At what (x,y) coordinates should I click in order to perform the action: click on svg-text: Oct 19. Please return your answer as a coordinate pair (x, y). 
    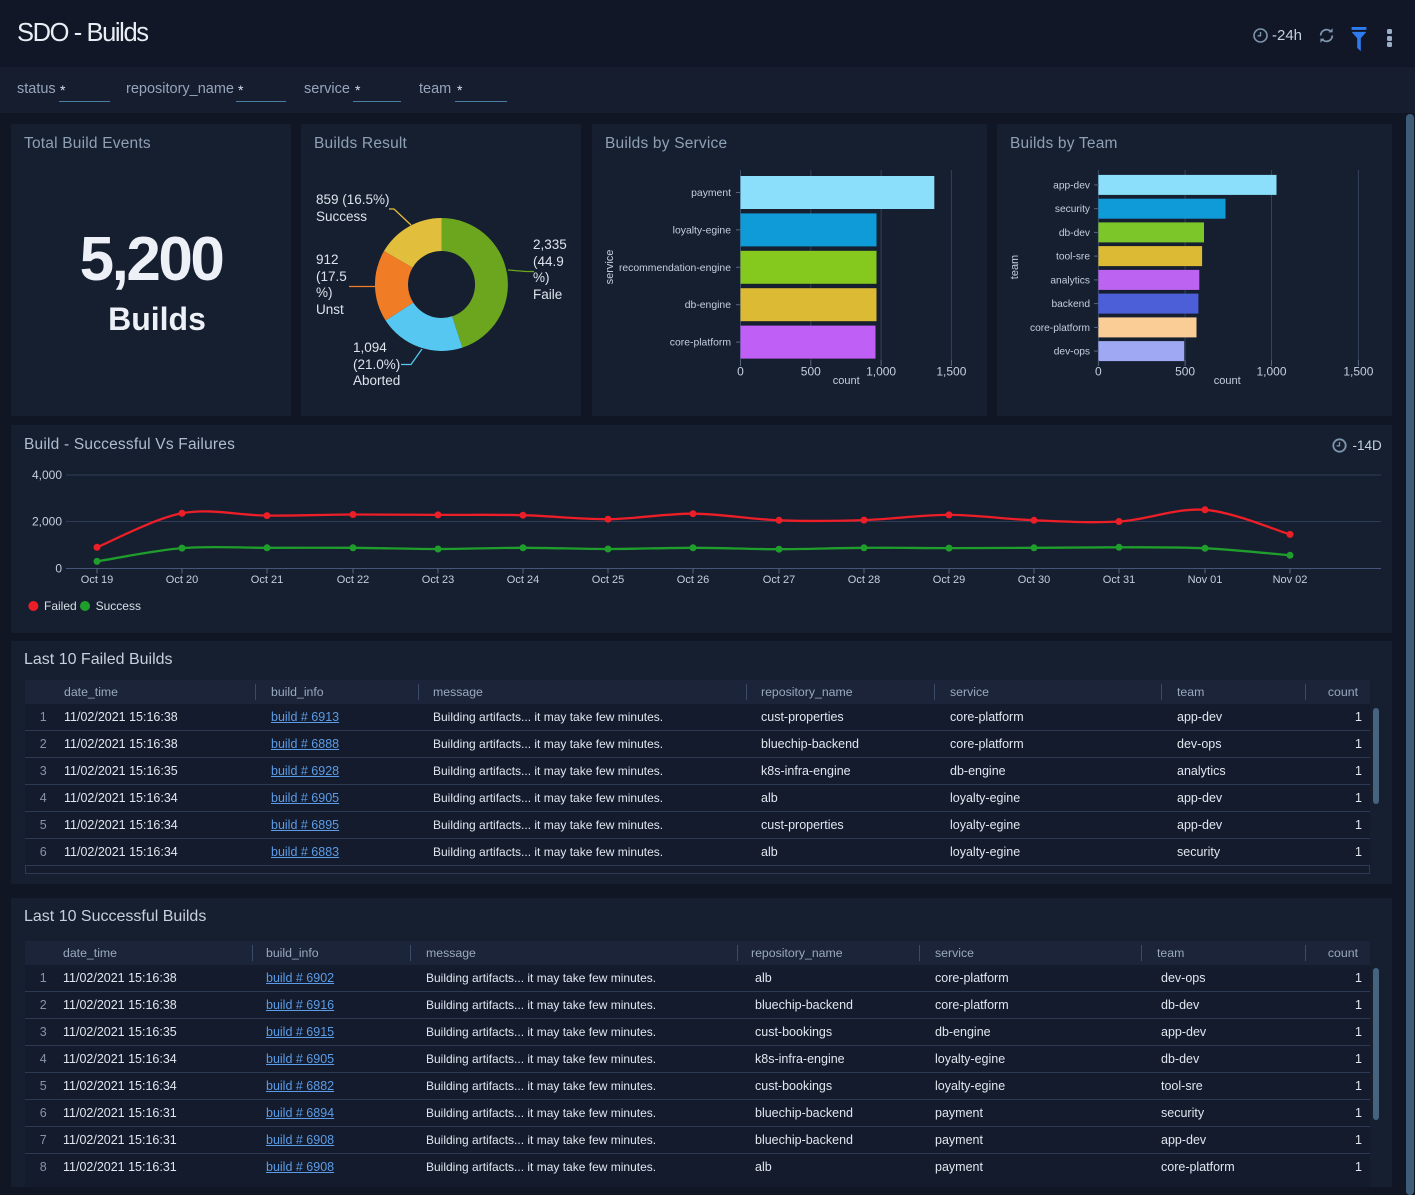
    Looking at the image, I should click on (97, 580).